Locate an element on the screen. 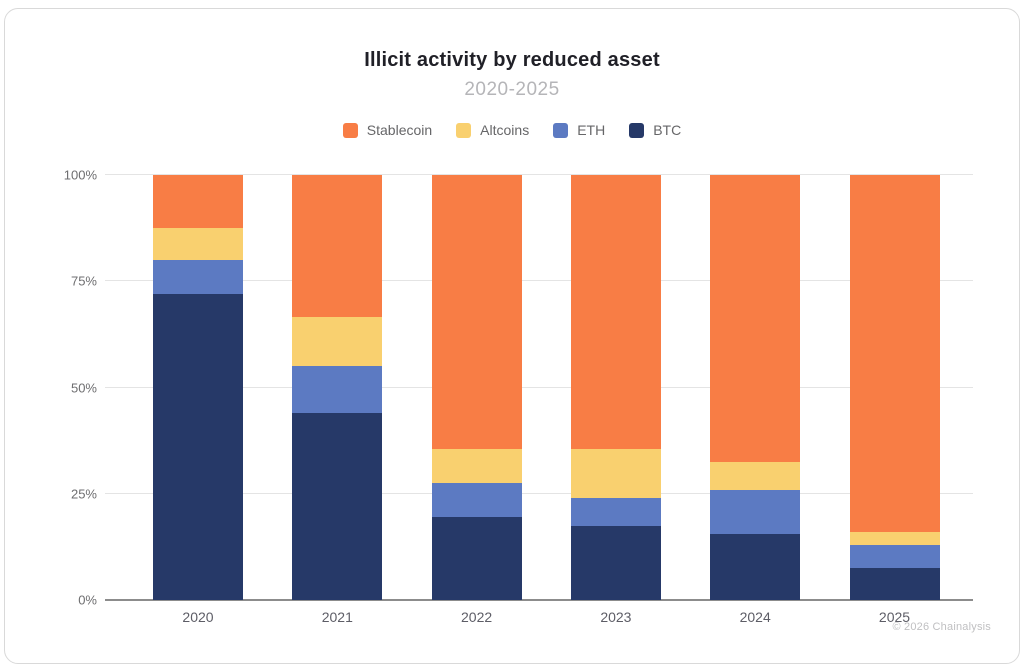 Image resolution: width=1024 pixels, height=672 pixels. stacked-bar-2021 is located at coordinates (337, 387).